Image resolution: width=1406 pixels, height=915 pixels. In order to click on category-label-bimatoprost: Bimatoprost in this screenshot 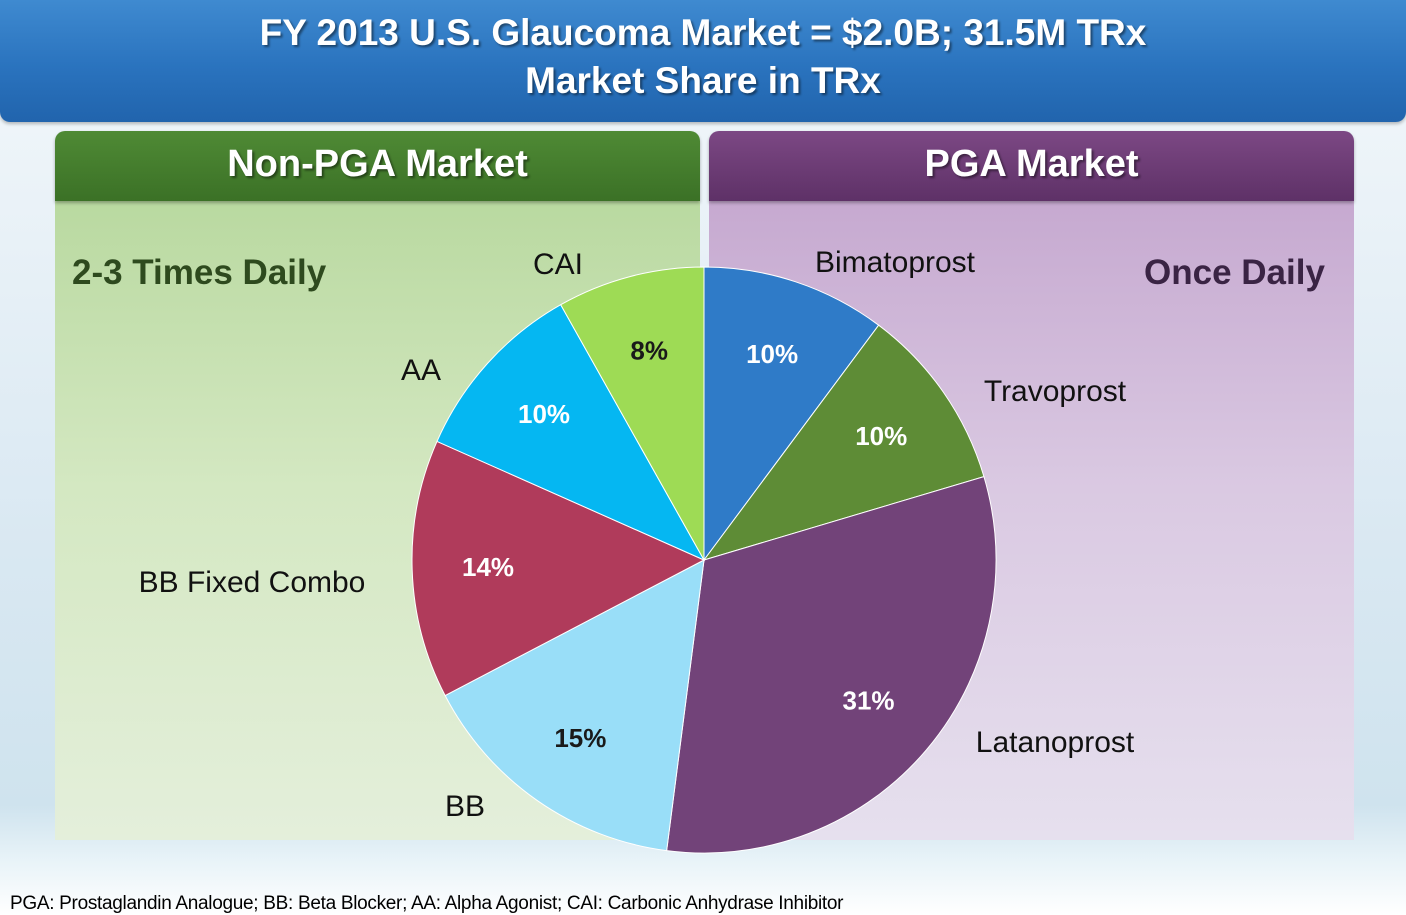, I will do `click(895, 262)`.